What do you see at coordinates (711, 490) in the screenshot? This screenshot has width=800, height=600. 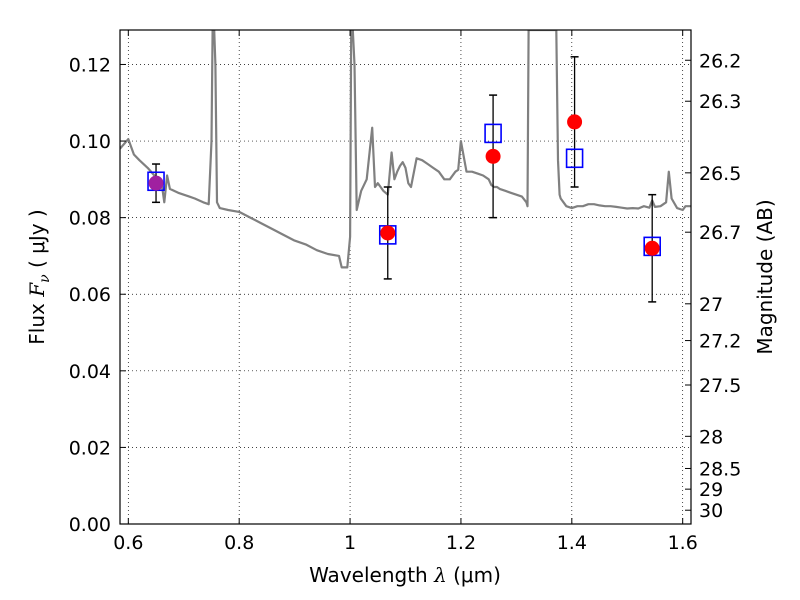 I see `y2-tick-label: 29` at bounding box center [711, 490].